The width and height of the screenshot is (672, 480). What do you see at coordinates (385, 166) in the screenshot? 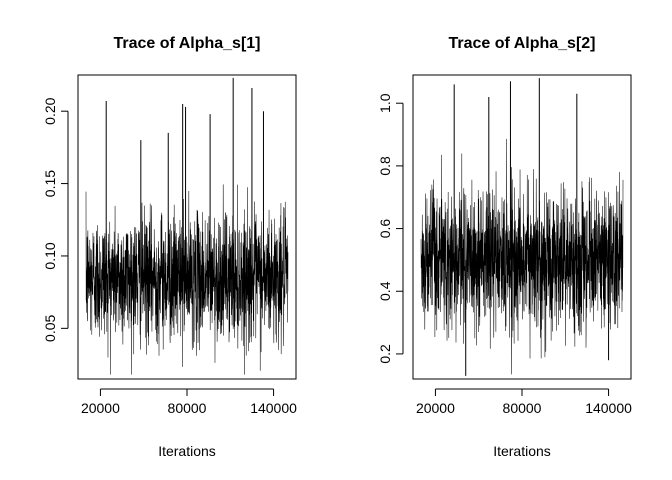
I see `y-tick-label: 0.8` at bounding box center [385, 166].